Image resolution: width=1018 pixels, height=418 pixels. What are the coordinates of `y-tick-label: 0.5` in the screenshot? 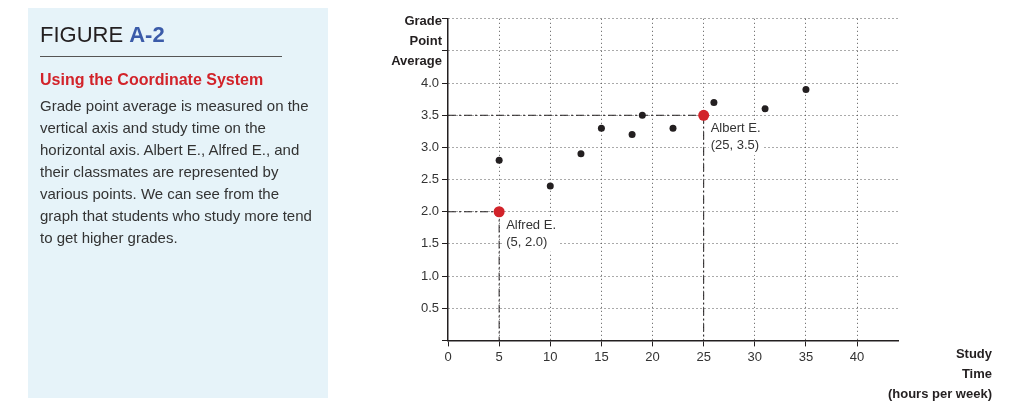 It's located at (429, 307).